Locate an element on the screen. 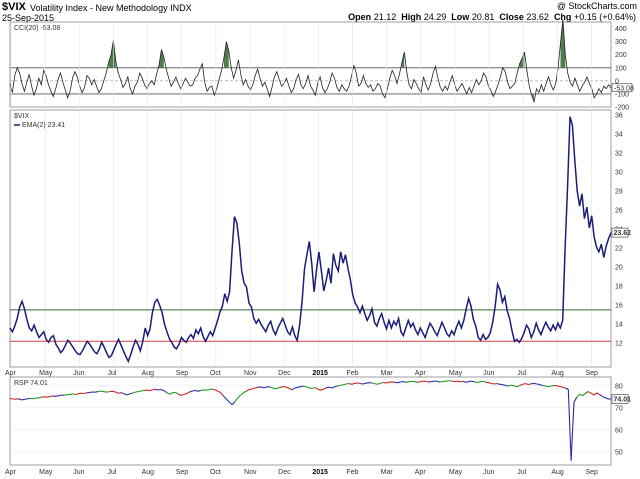 This screenshot has height=479, width=640. close-value: 23.62 is located at coordinates (537, 17).